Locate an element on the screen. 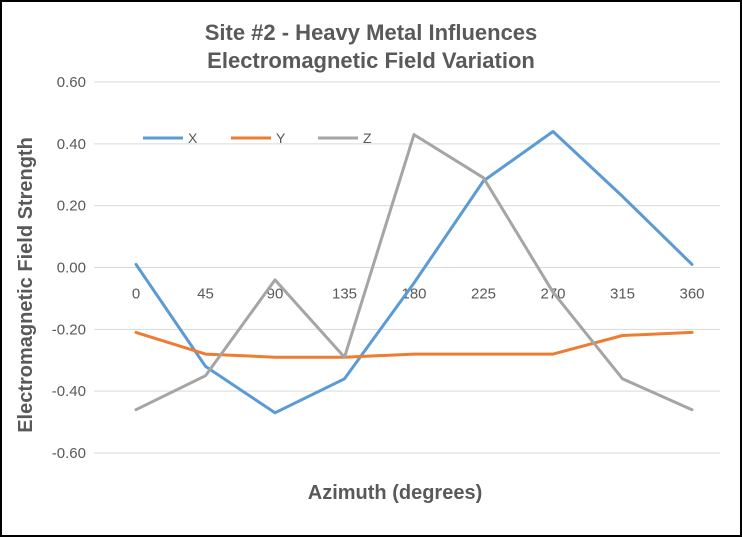  legend-label-z: Z is located at coordinates (367, 138).